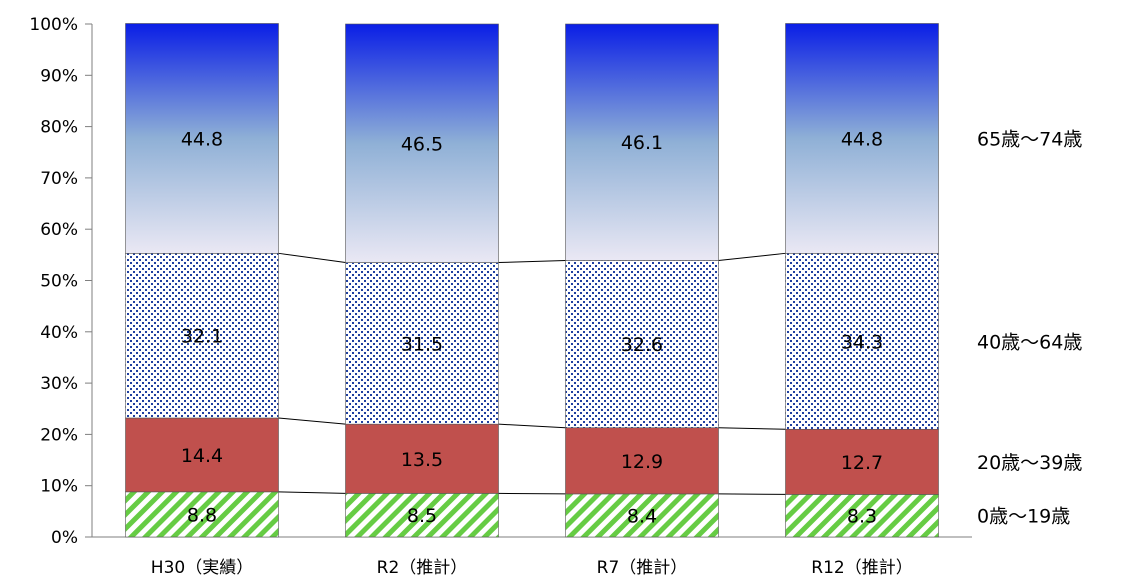 This screenshot has height=583, width=1126. Describe the element at coordinates (59, 76) in the screenshot. I see `y-tick-label: 90%` at that location.